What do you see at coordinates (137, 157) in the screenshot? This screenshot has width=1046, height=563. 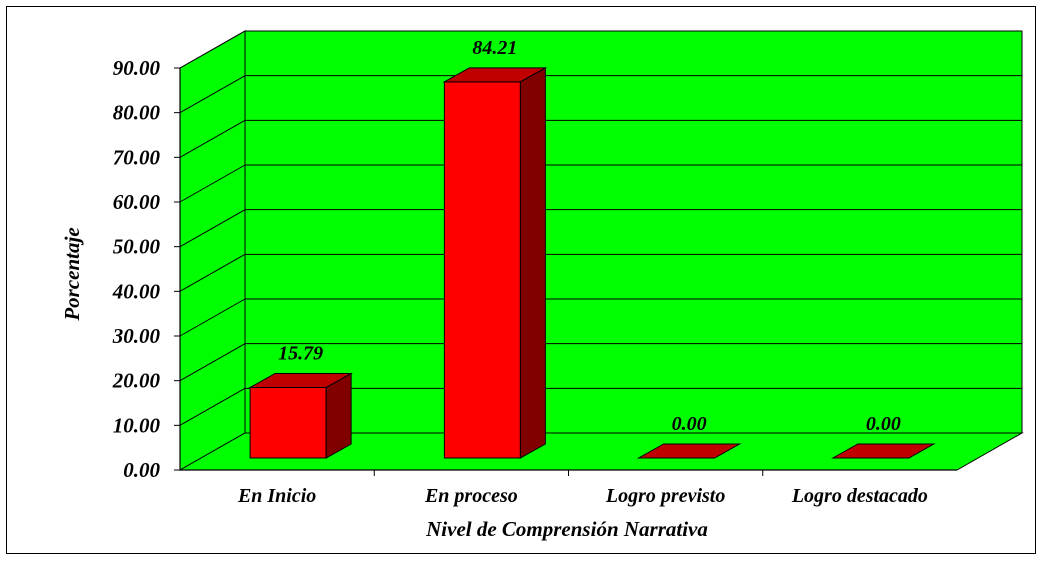 I see `y-tick-label: 70.00` at bounding box center [137, 157].